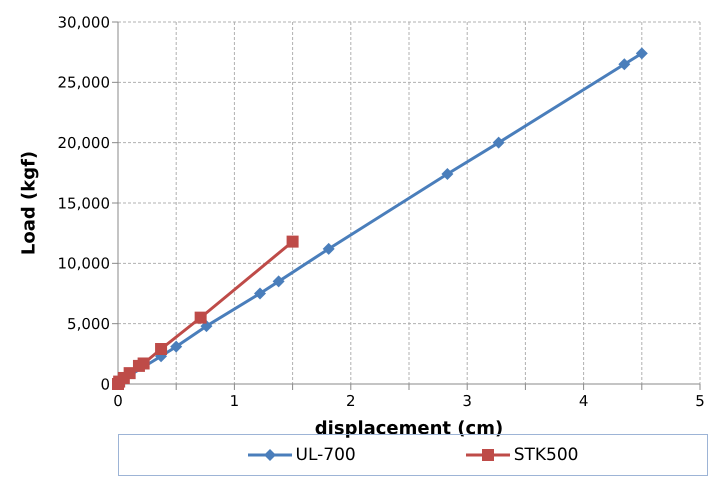 Image resolution: width=718 pixels, height=496 pixels. Describe the element at coordinates (118, 401) in the screenshot. I see `x-tick-label: 0` at that location.